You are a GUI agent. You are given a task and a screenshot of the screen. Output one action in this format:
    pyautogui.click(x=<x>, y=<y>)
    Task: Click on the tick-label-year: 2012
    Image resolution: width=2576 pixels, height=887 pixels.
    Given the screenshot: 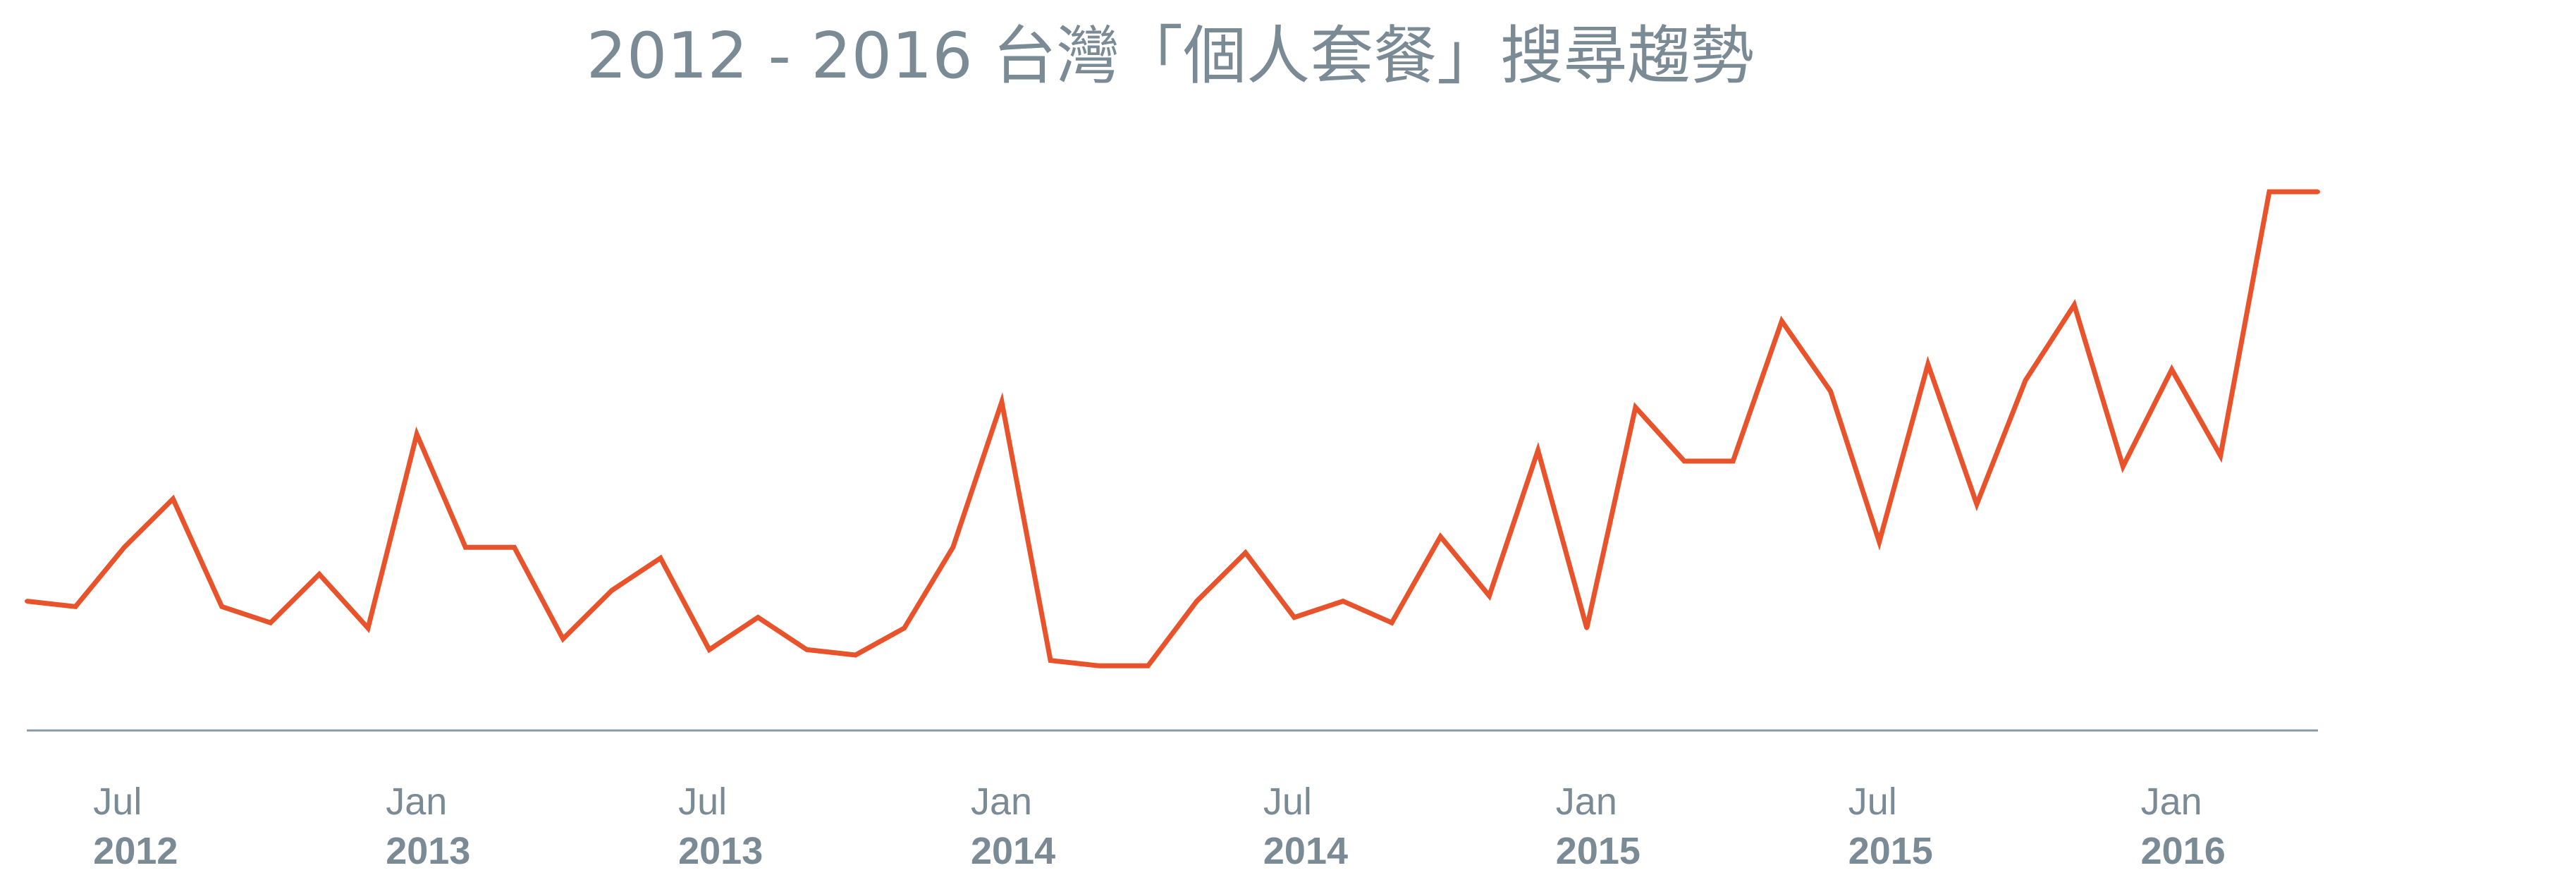 What is the action you would take?
    pyautogui.click(x=135, y=851)
    